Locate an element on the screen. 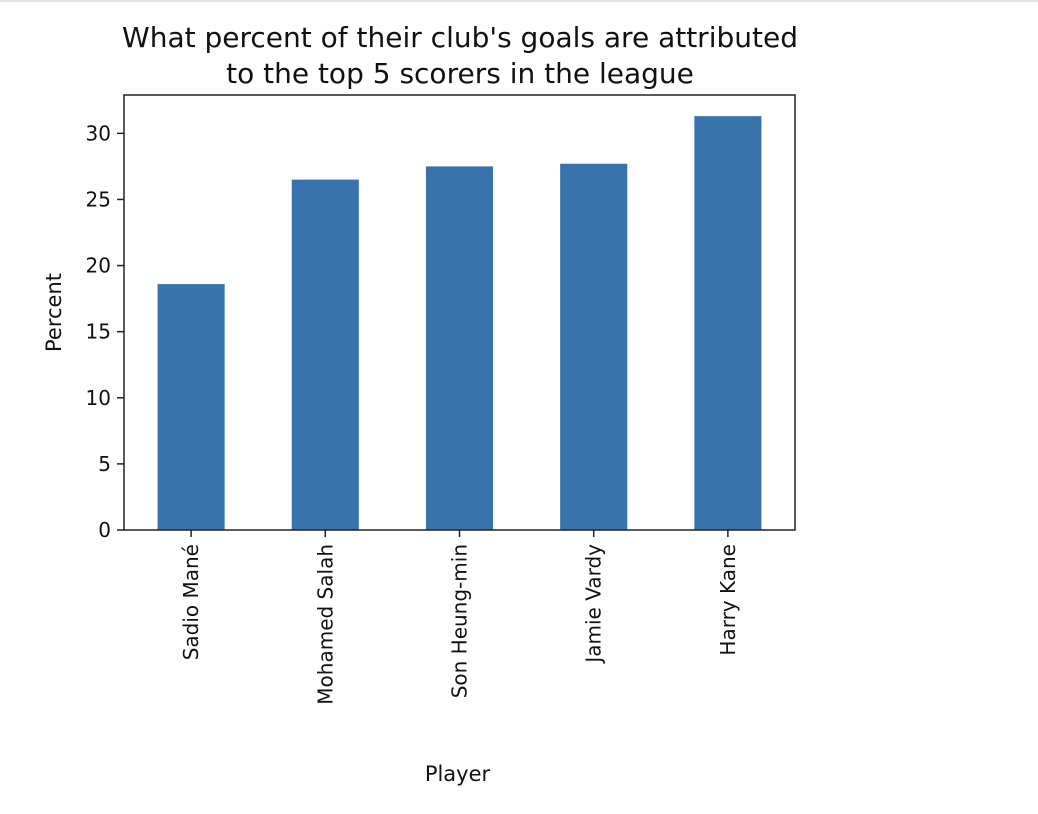  x-axis-label: Player is located at coordinates (458, 774).